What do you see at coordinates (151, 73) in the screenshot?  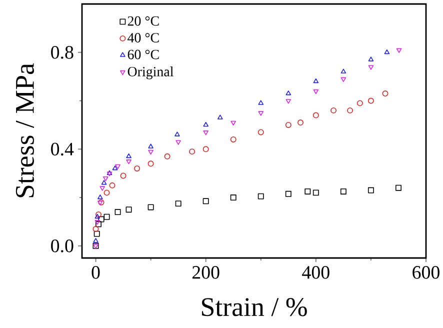 I see `legend-label: Original` at bounding box center [151, 73].